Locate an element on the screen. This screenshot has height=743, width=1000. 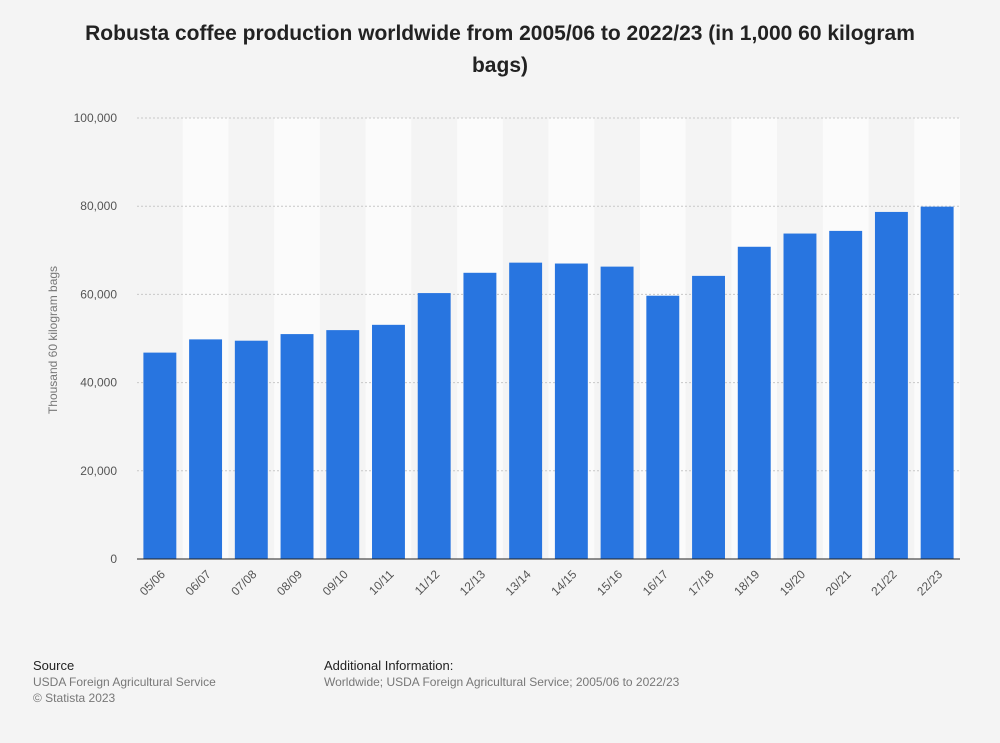
bar-12/13 is located at coordinates (480, 415).